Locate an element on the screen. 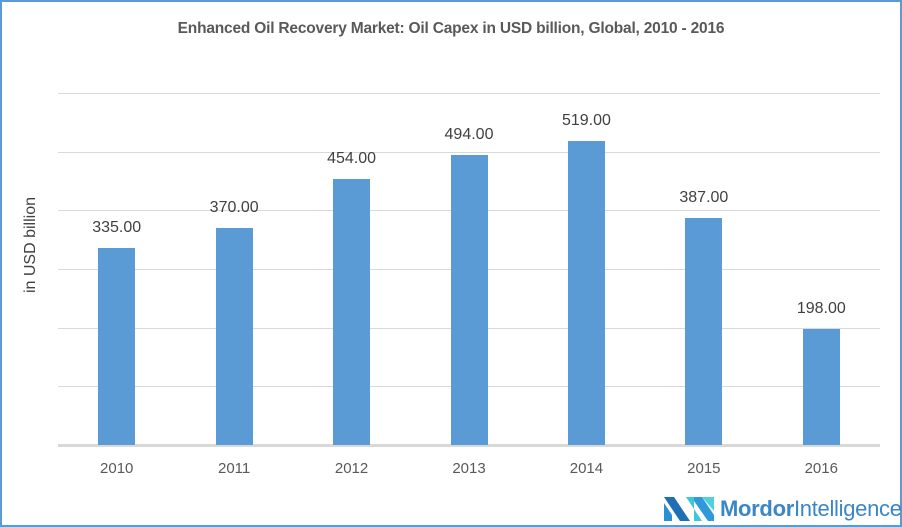  bar-2016 is located at coordinates (821, 386).